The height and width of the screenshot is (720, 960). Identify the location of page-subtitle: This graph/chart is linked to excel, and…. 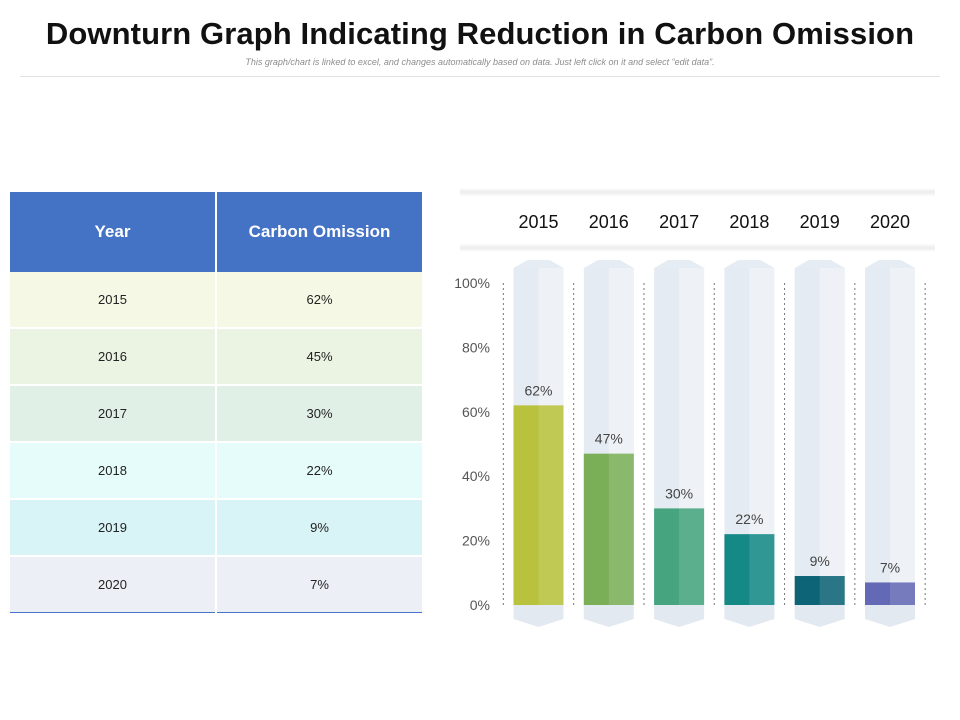
(480, 62).